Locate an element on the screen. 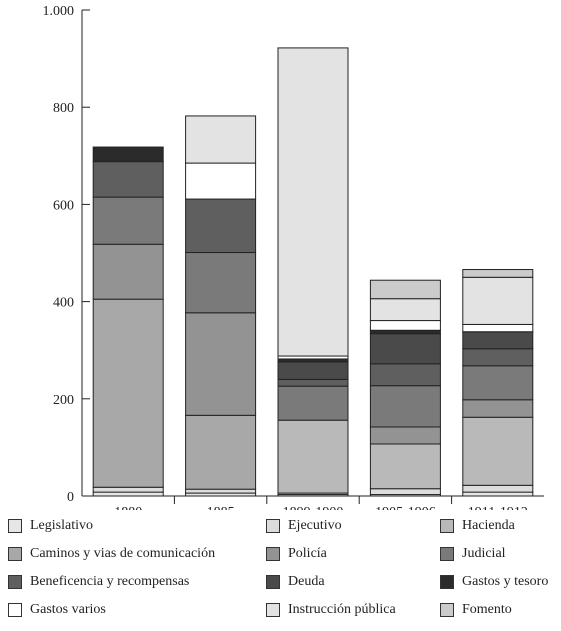  y-tick-label: 400 is located at coordinates (63, 303).